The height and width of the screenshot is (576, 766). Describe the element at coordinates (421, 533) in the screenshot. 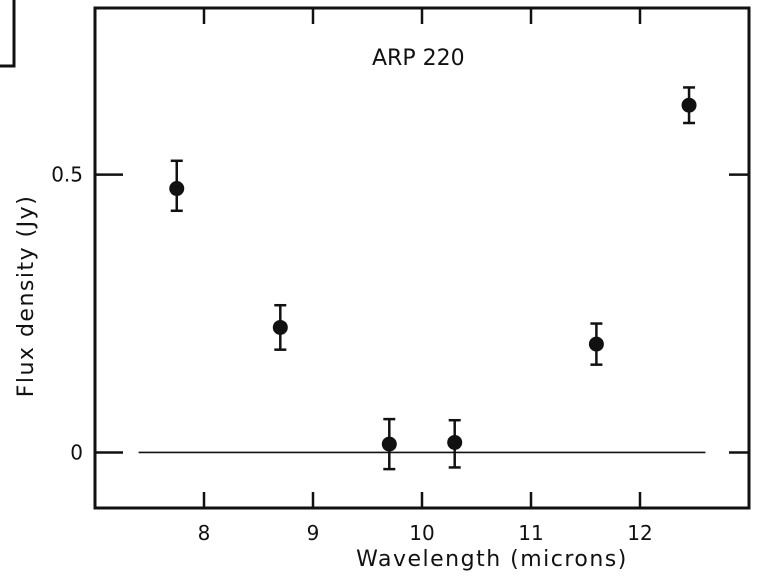

I see `x-tick-label-2: 10` at that location.